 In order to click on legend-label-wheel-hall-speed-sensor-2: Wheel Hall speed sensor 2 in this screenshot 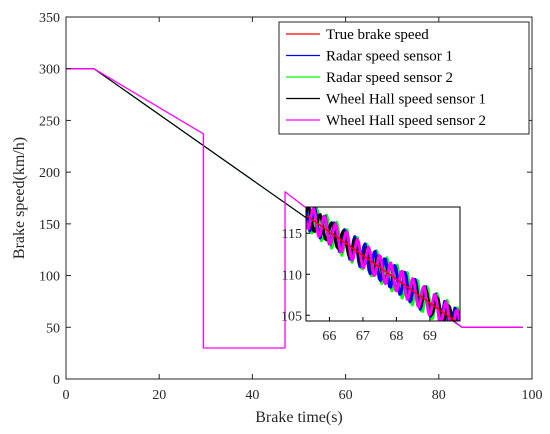, I will do `click(406, 121)`.